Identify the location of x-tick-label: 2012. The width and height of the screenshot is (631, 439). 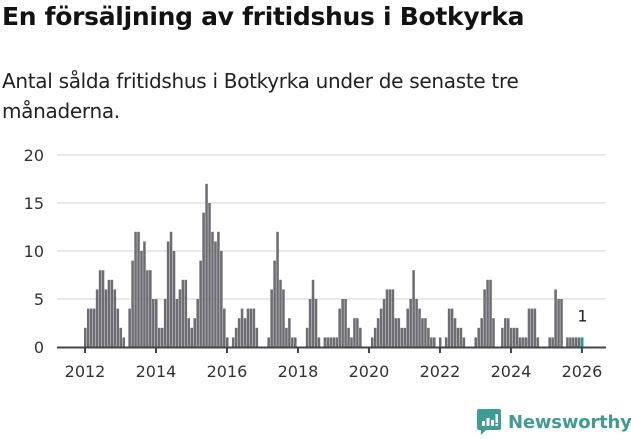
(85, 371).